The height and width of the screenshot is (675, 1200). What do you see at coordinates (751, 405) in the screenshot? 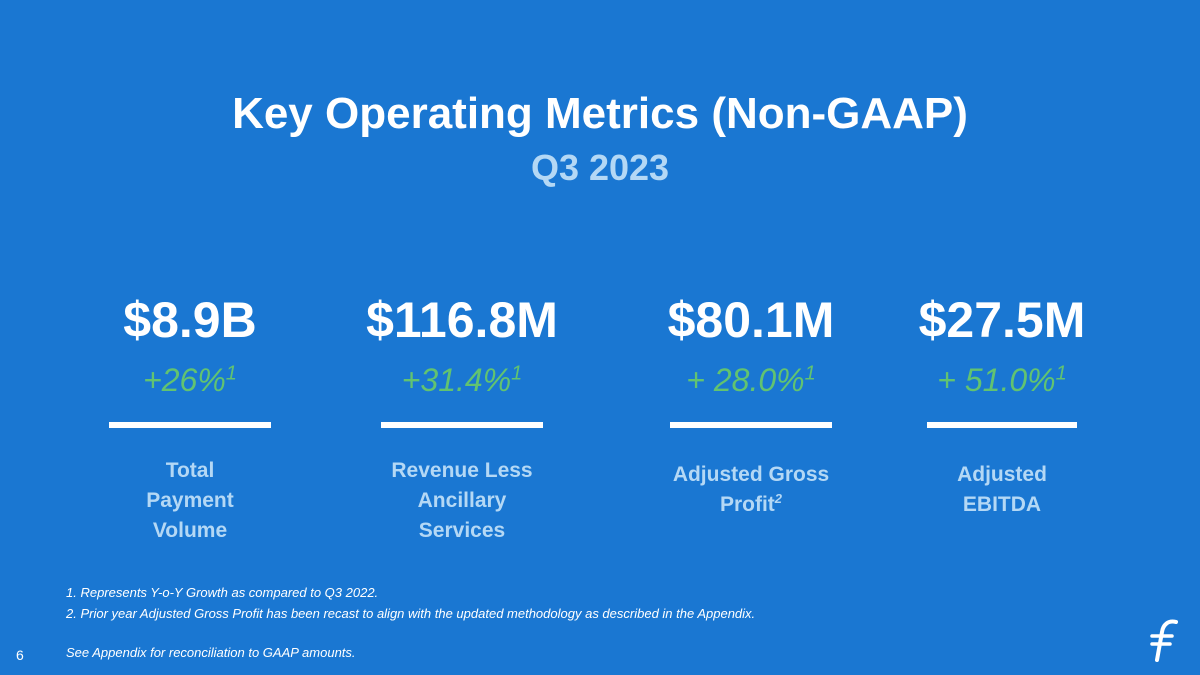
I see `metric-adjusted-gross-profit: $80.1M + 28.0%1 Adjusted Gross Profit2` at bounding box center [751, 405].